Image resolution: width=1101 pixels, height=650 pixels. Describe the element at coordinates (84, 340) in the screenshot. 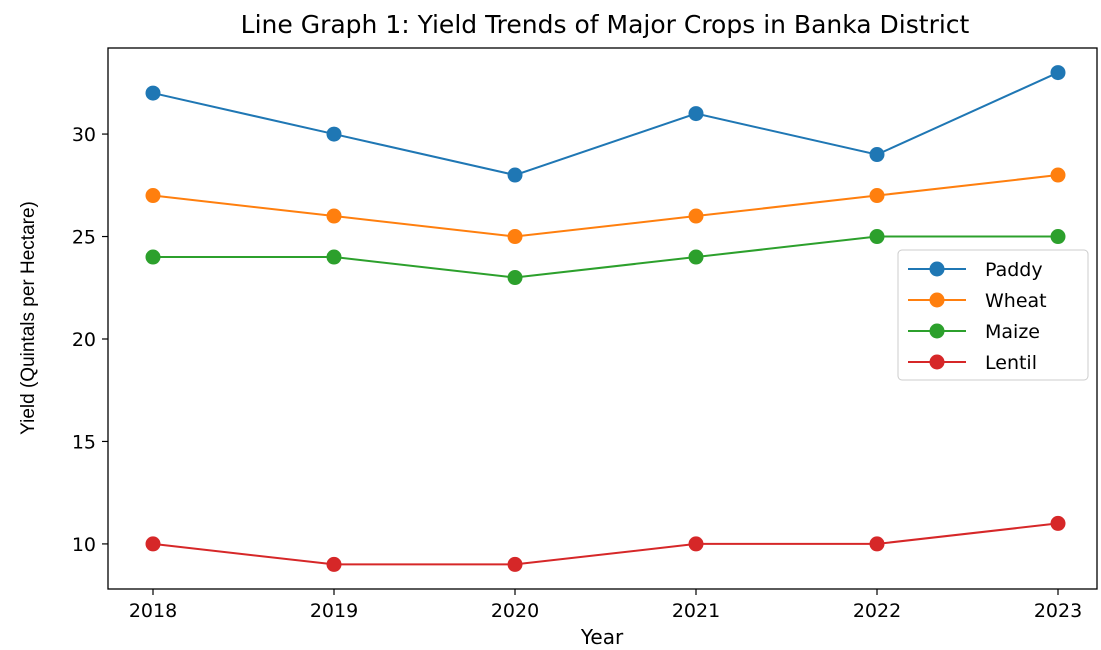

I see `y-tick-label: 20` at that location.